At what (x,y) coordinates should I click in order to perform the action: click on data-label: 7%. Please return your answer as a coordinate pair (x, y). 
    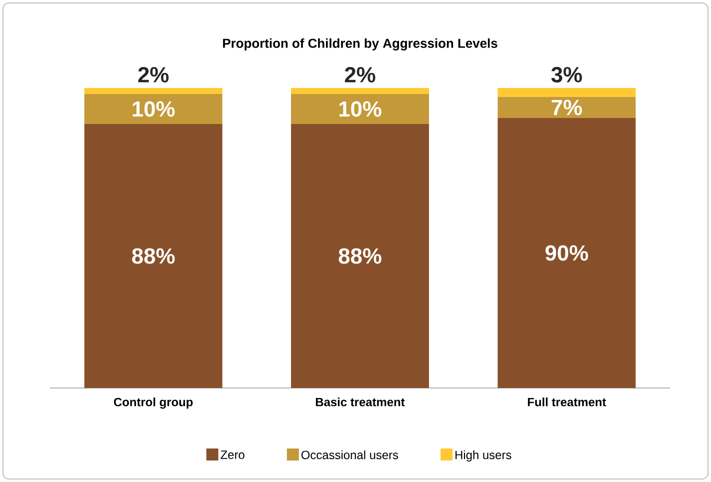
    Looking at the image, I should click on (567, 108).